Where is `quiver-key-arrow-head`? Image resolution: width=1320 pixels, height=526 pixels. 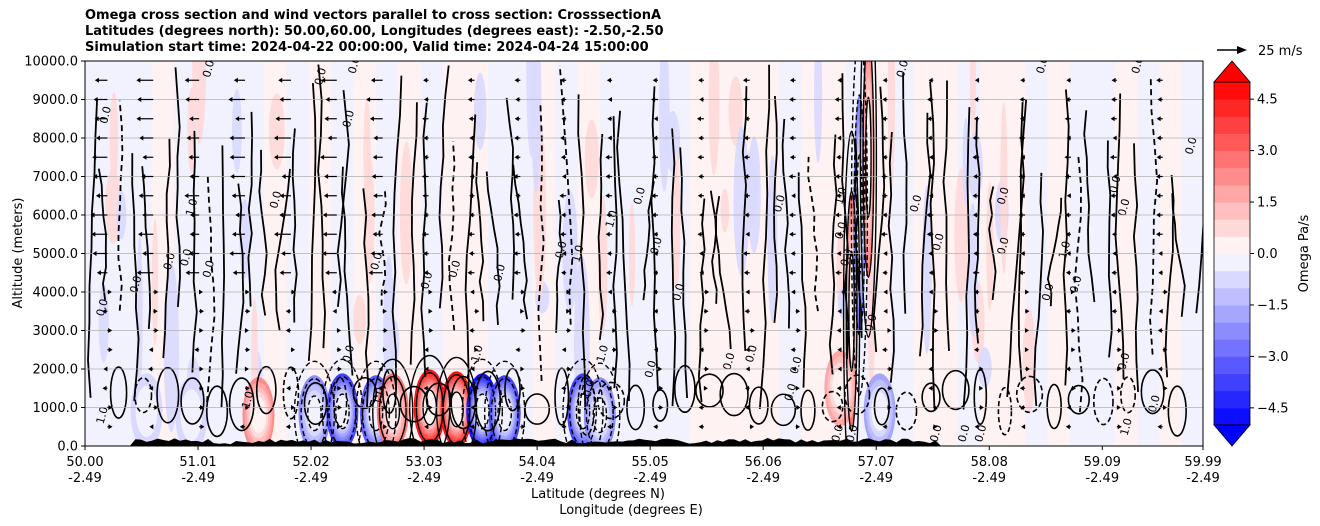
quiver-key-arrow-head is located at coordinates (1242, 50).